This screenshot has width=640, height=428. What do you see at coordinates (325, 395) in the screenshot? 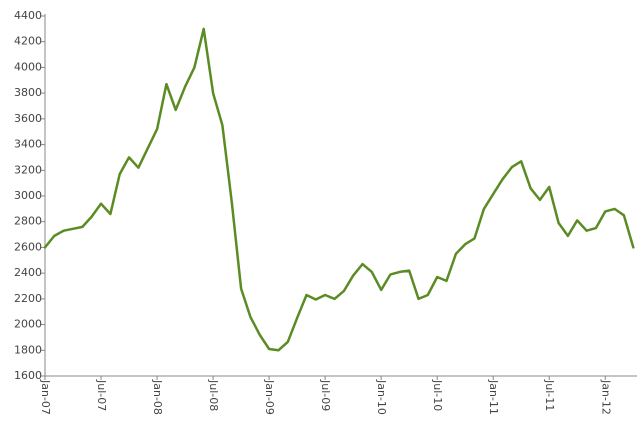
I see `x-tick-label: Jul-09` at bounding box center [325, 395].